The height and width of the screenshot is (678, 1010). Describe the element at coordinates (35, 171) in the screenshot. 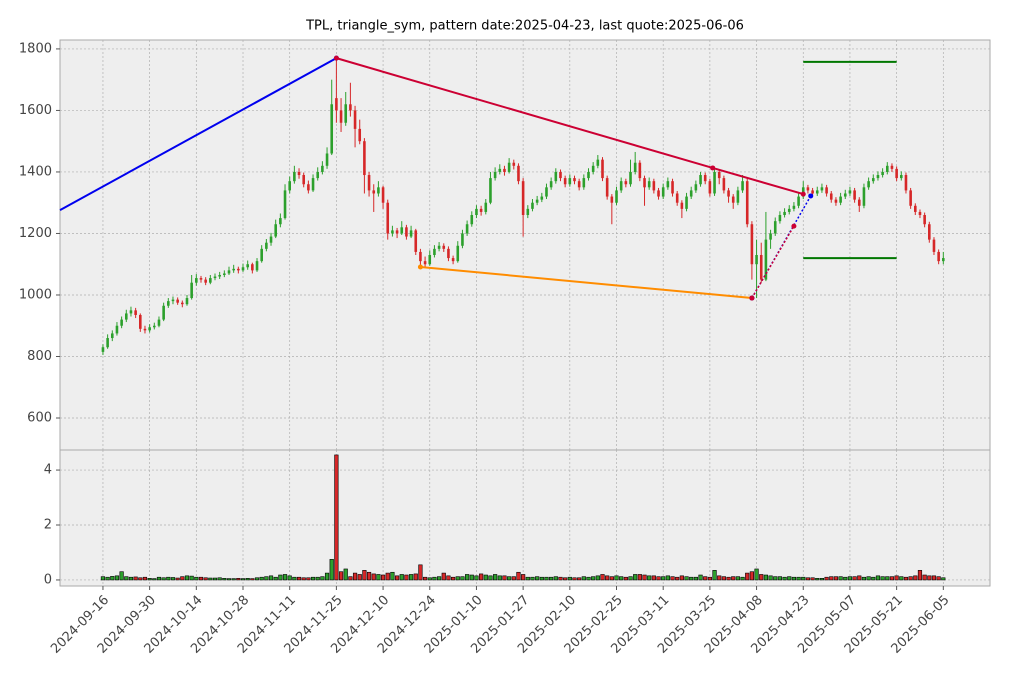

I see `y-tick-label: 1400` at that location.